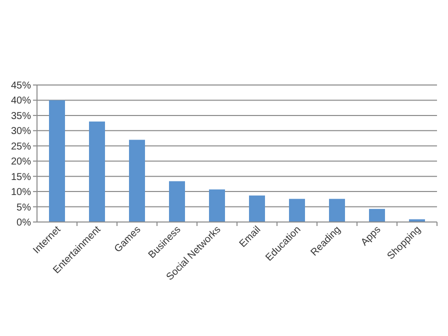 Image resolution: width=448 pixels, height=336 pixels. I want to click on y-tick-label: 5%, so click(24, 208).